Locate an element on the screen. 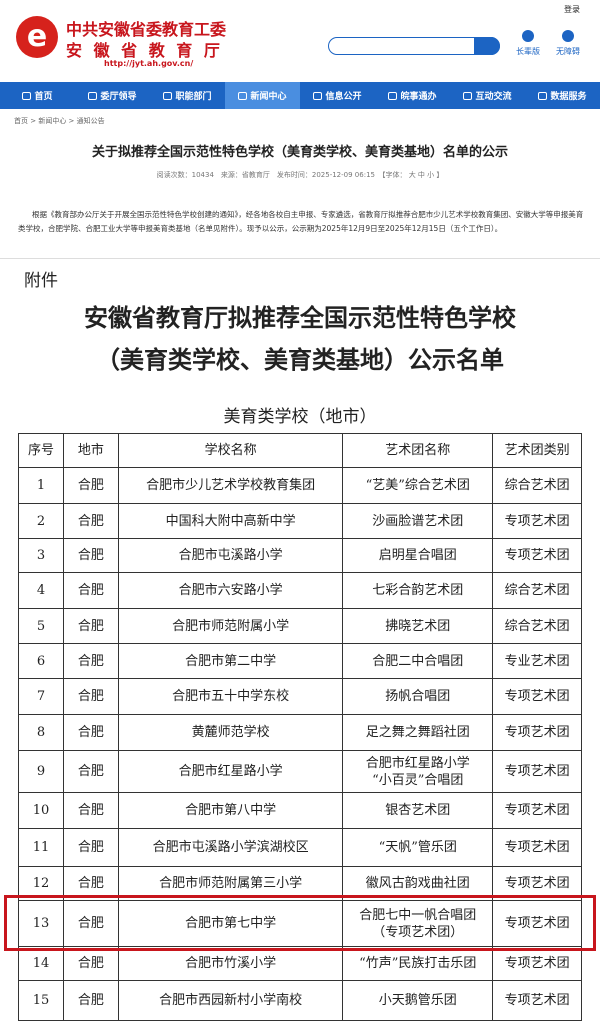 This screenshot has height=1027, width=600. table-cell: 合肥市第二中学 is located at coordinates (230, 661).